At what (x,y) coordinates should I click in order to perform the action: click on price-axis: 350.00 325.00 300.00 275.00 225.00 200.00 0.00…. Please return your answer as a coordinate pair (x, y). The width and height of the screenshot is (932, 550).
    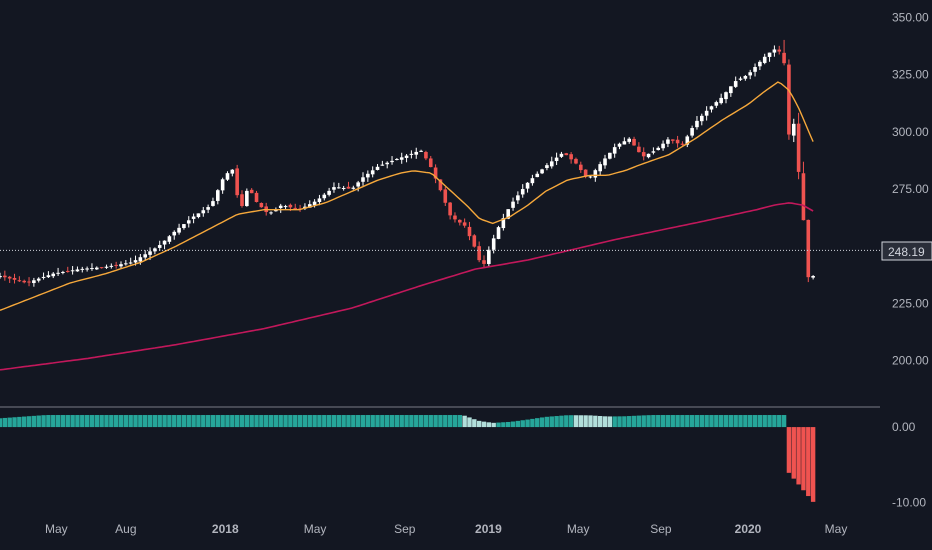
    Looking at the image, I should click on (910, 259).